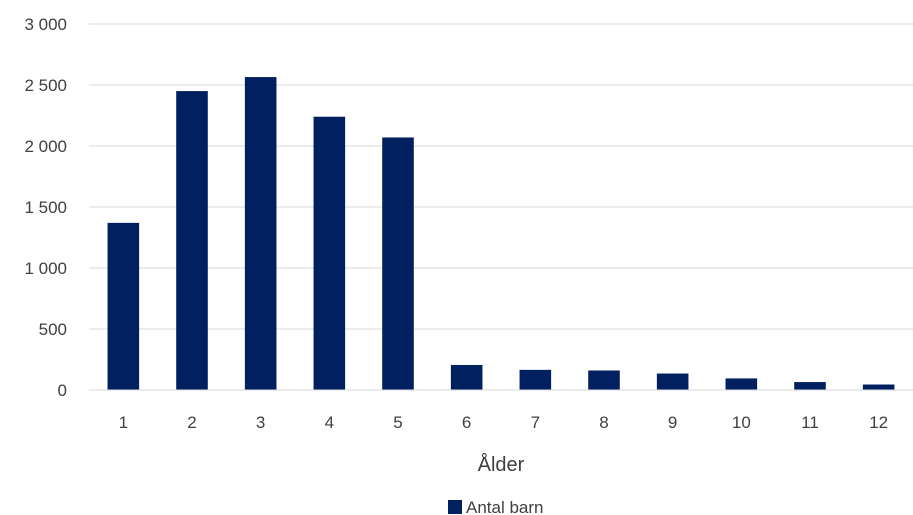 Image resolution: width=913 pixels, height=515 pixels. What do you see at coordinates (455, 507) in the screenshot?
I see `legend-swatch` at bounding box center [455, 507].